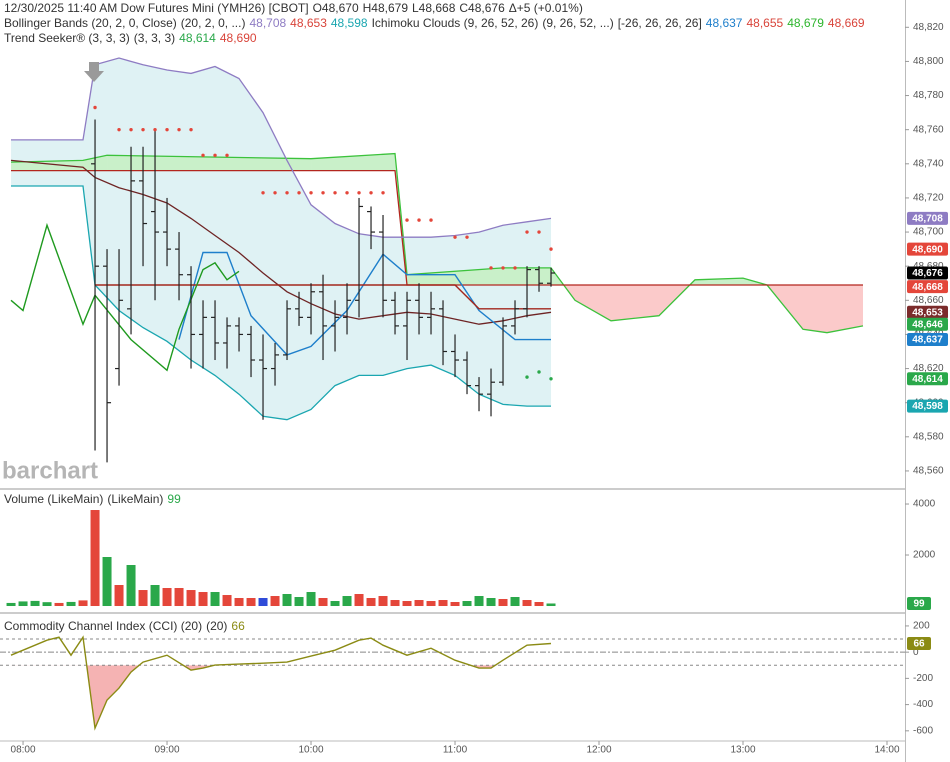 The width and height of the screenshot is (950, 762). Describe the element at coordinates (928, 436) in the screenshot. I see `y-tick-label: 48,580` at that location.